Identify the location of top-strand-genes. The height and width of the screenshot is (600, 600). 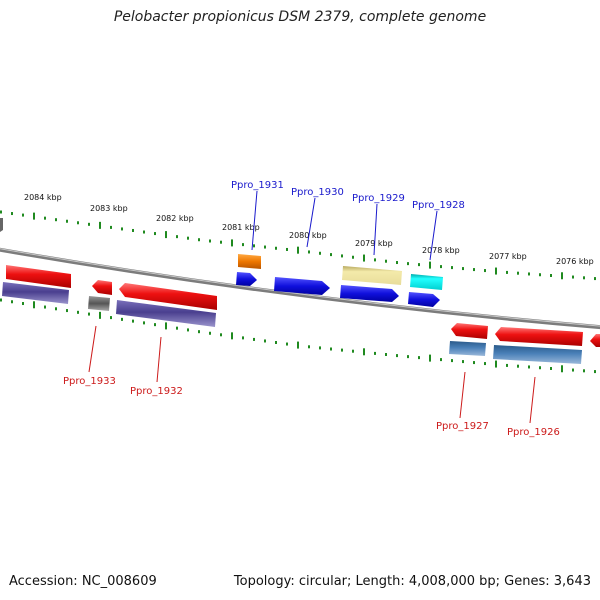
(224, 282).